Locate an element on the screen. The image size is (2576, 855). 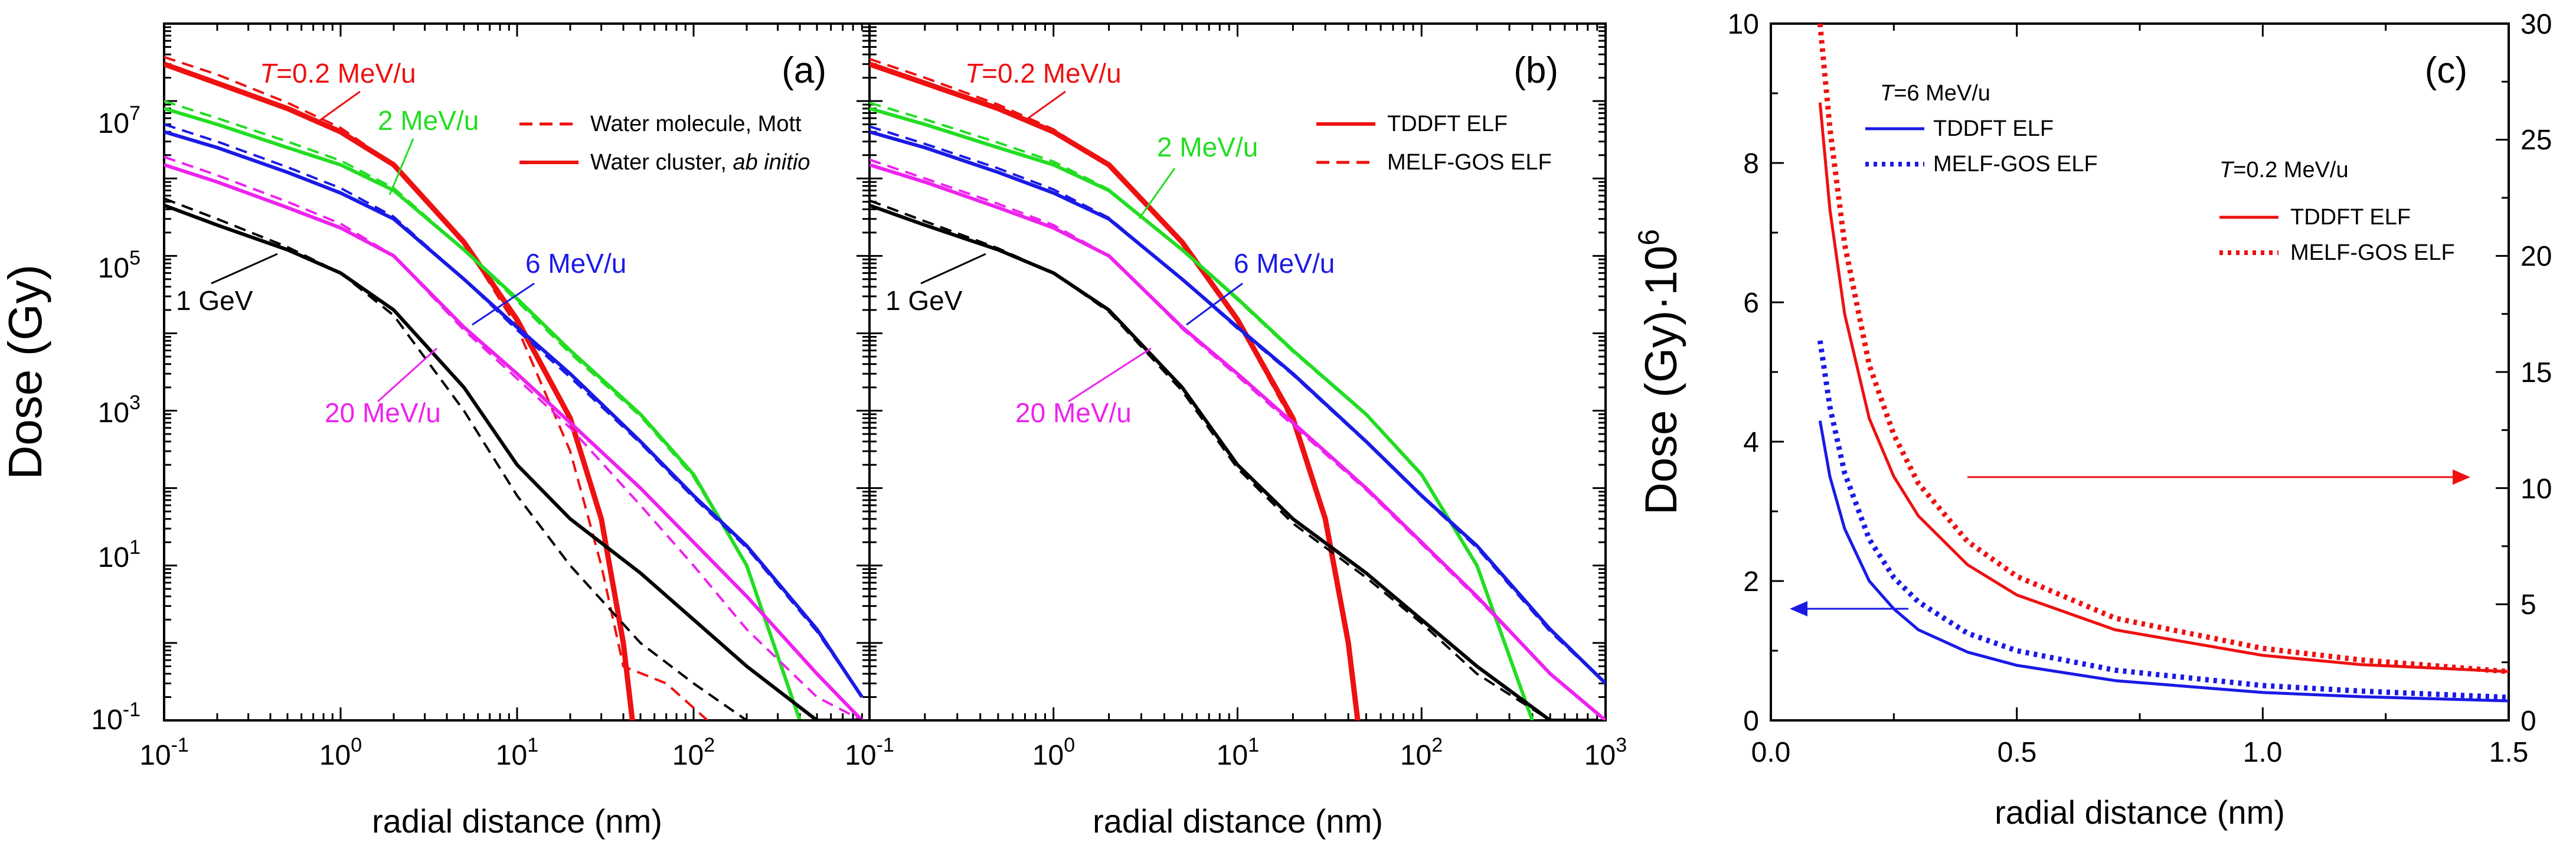
panel-c-x-tick-labels: 0.0 0.5 1.0 1.5 is located at coordinates (2140, 752).